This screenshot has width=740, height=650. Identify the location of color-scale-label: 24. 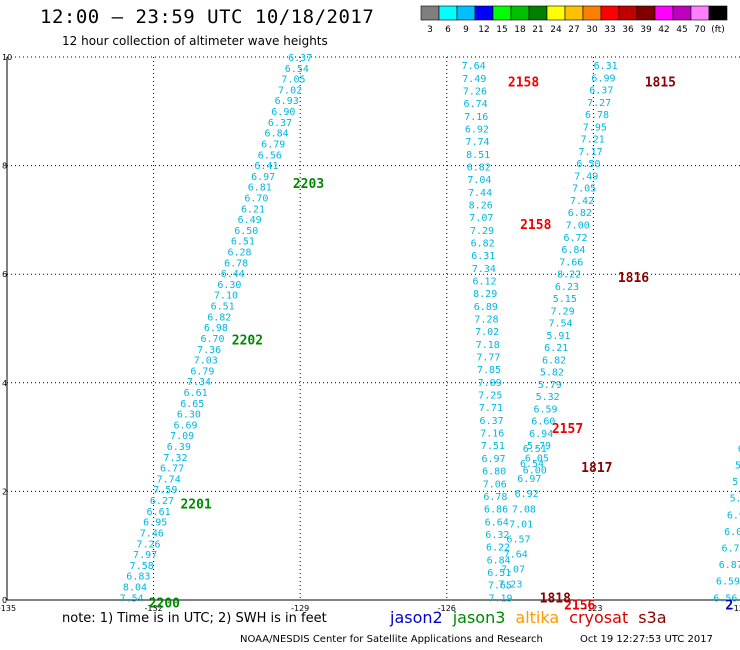
(556, 30).